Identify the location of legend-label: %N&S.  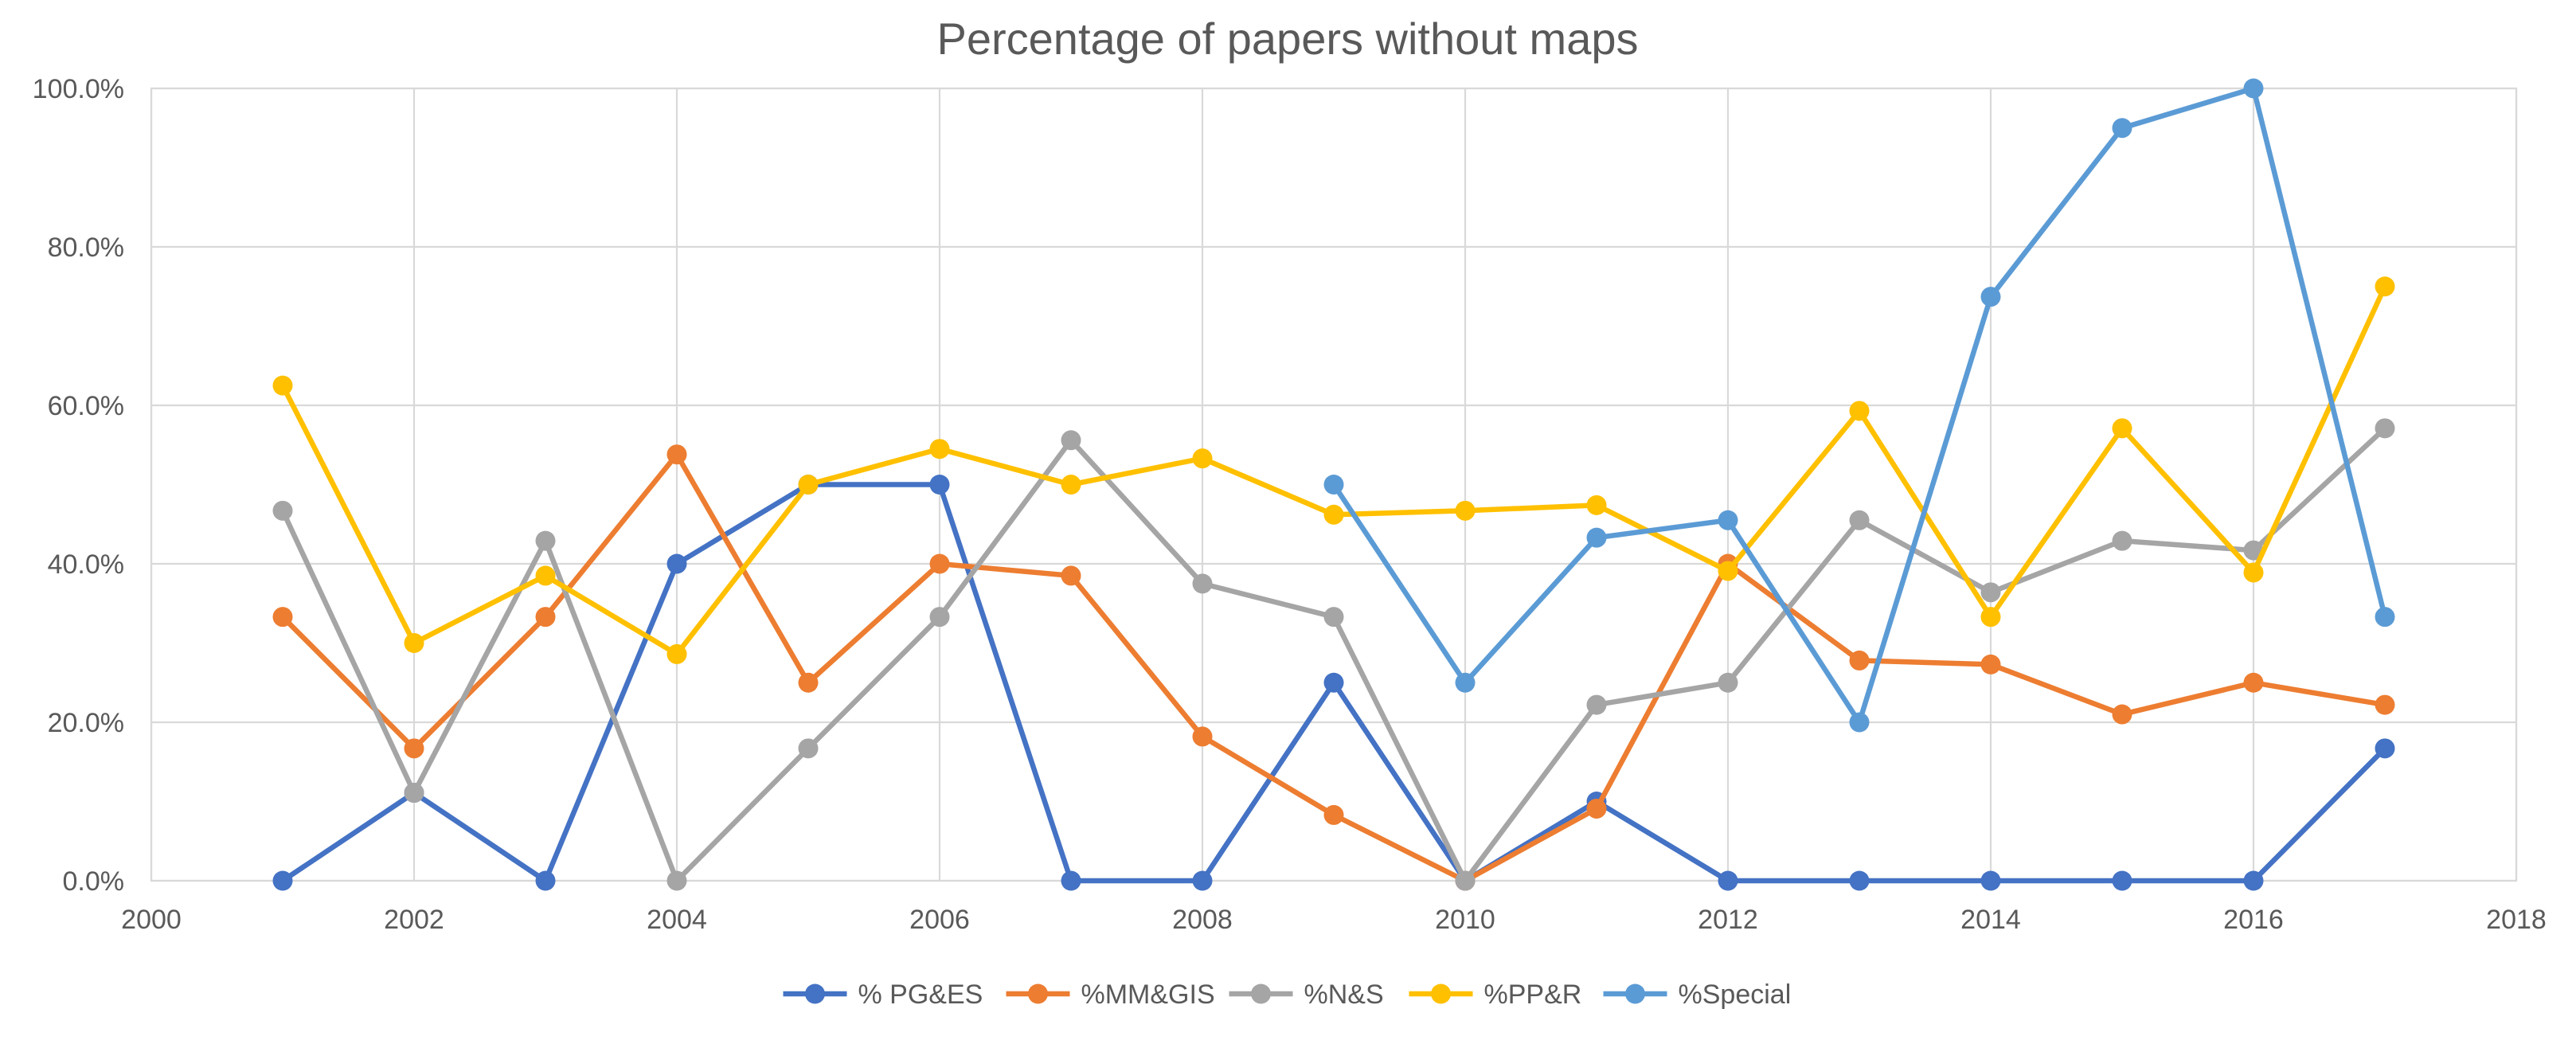
(1344, 994).